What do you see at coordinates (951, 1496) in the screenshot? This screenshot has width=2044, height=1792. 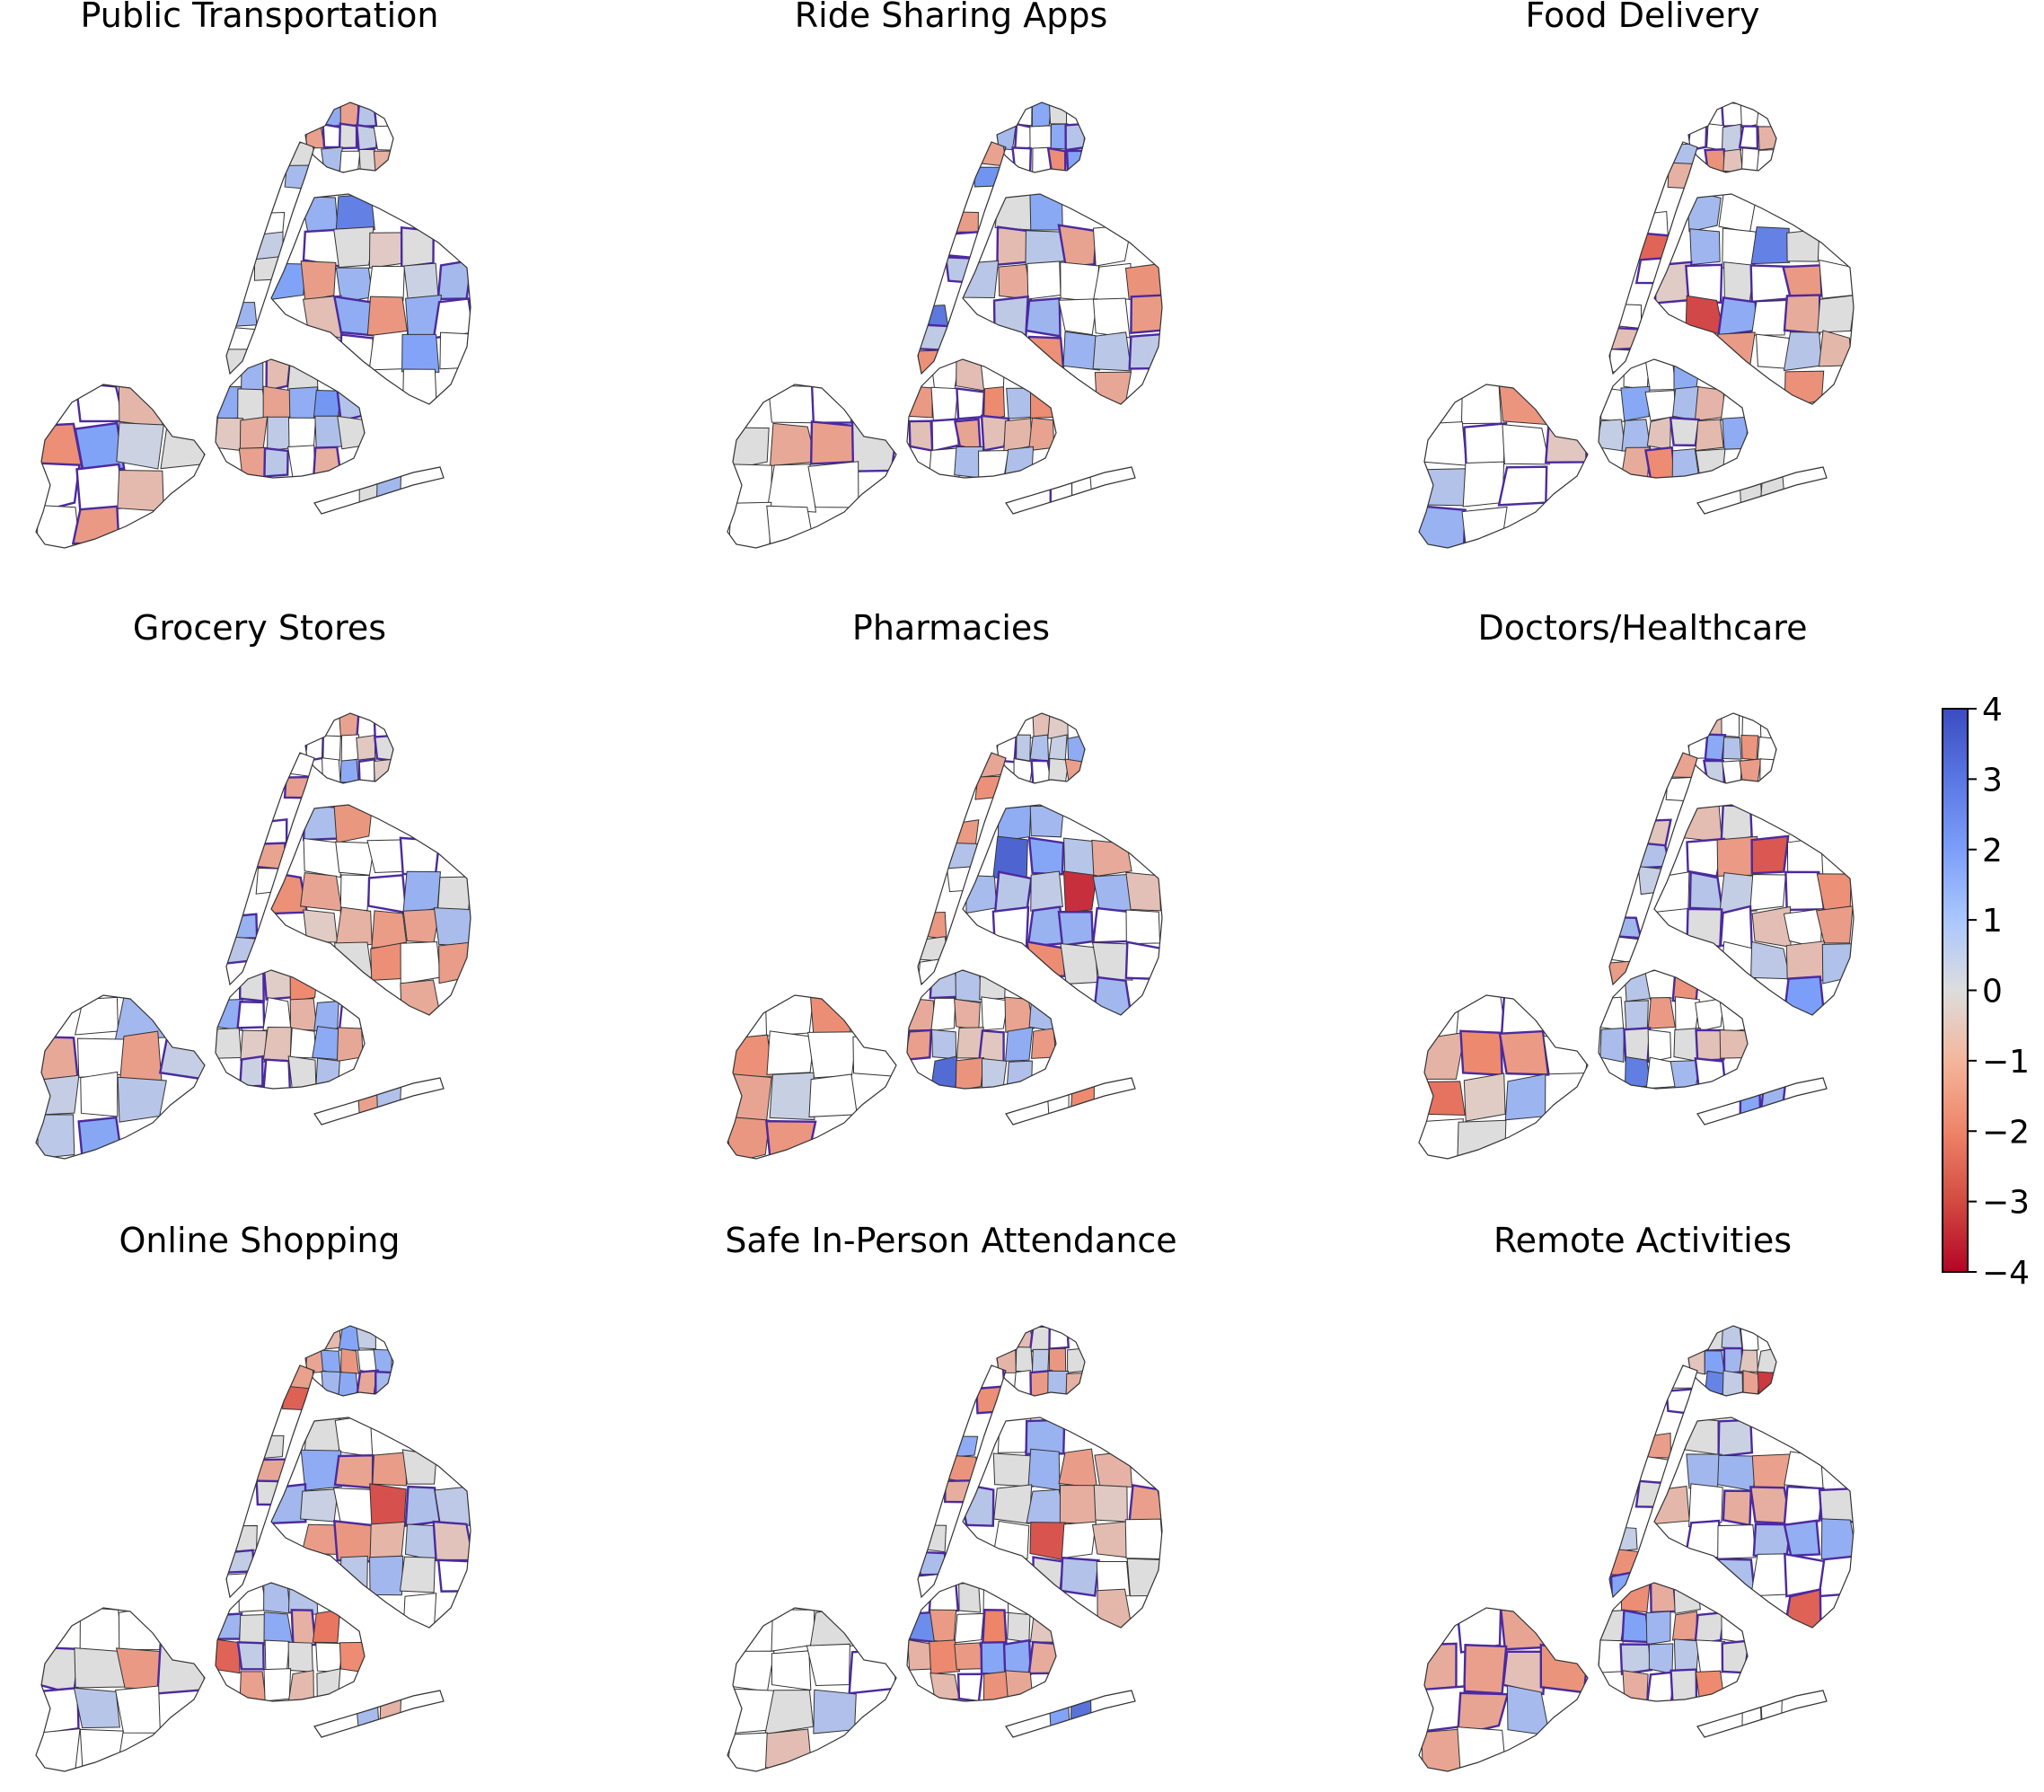 I see `map-panel-8: Safe In-Person Attendance` at bounding box center [951, 1496].